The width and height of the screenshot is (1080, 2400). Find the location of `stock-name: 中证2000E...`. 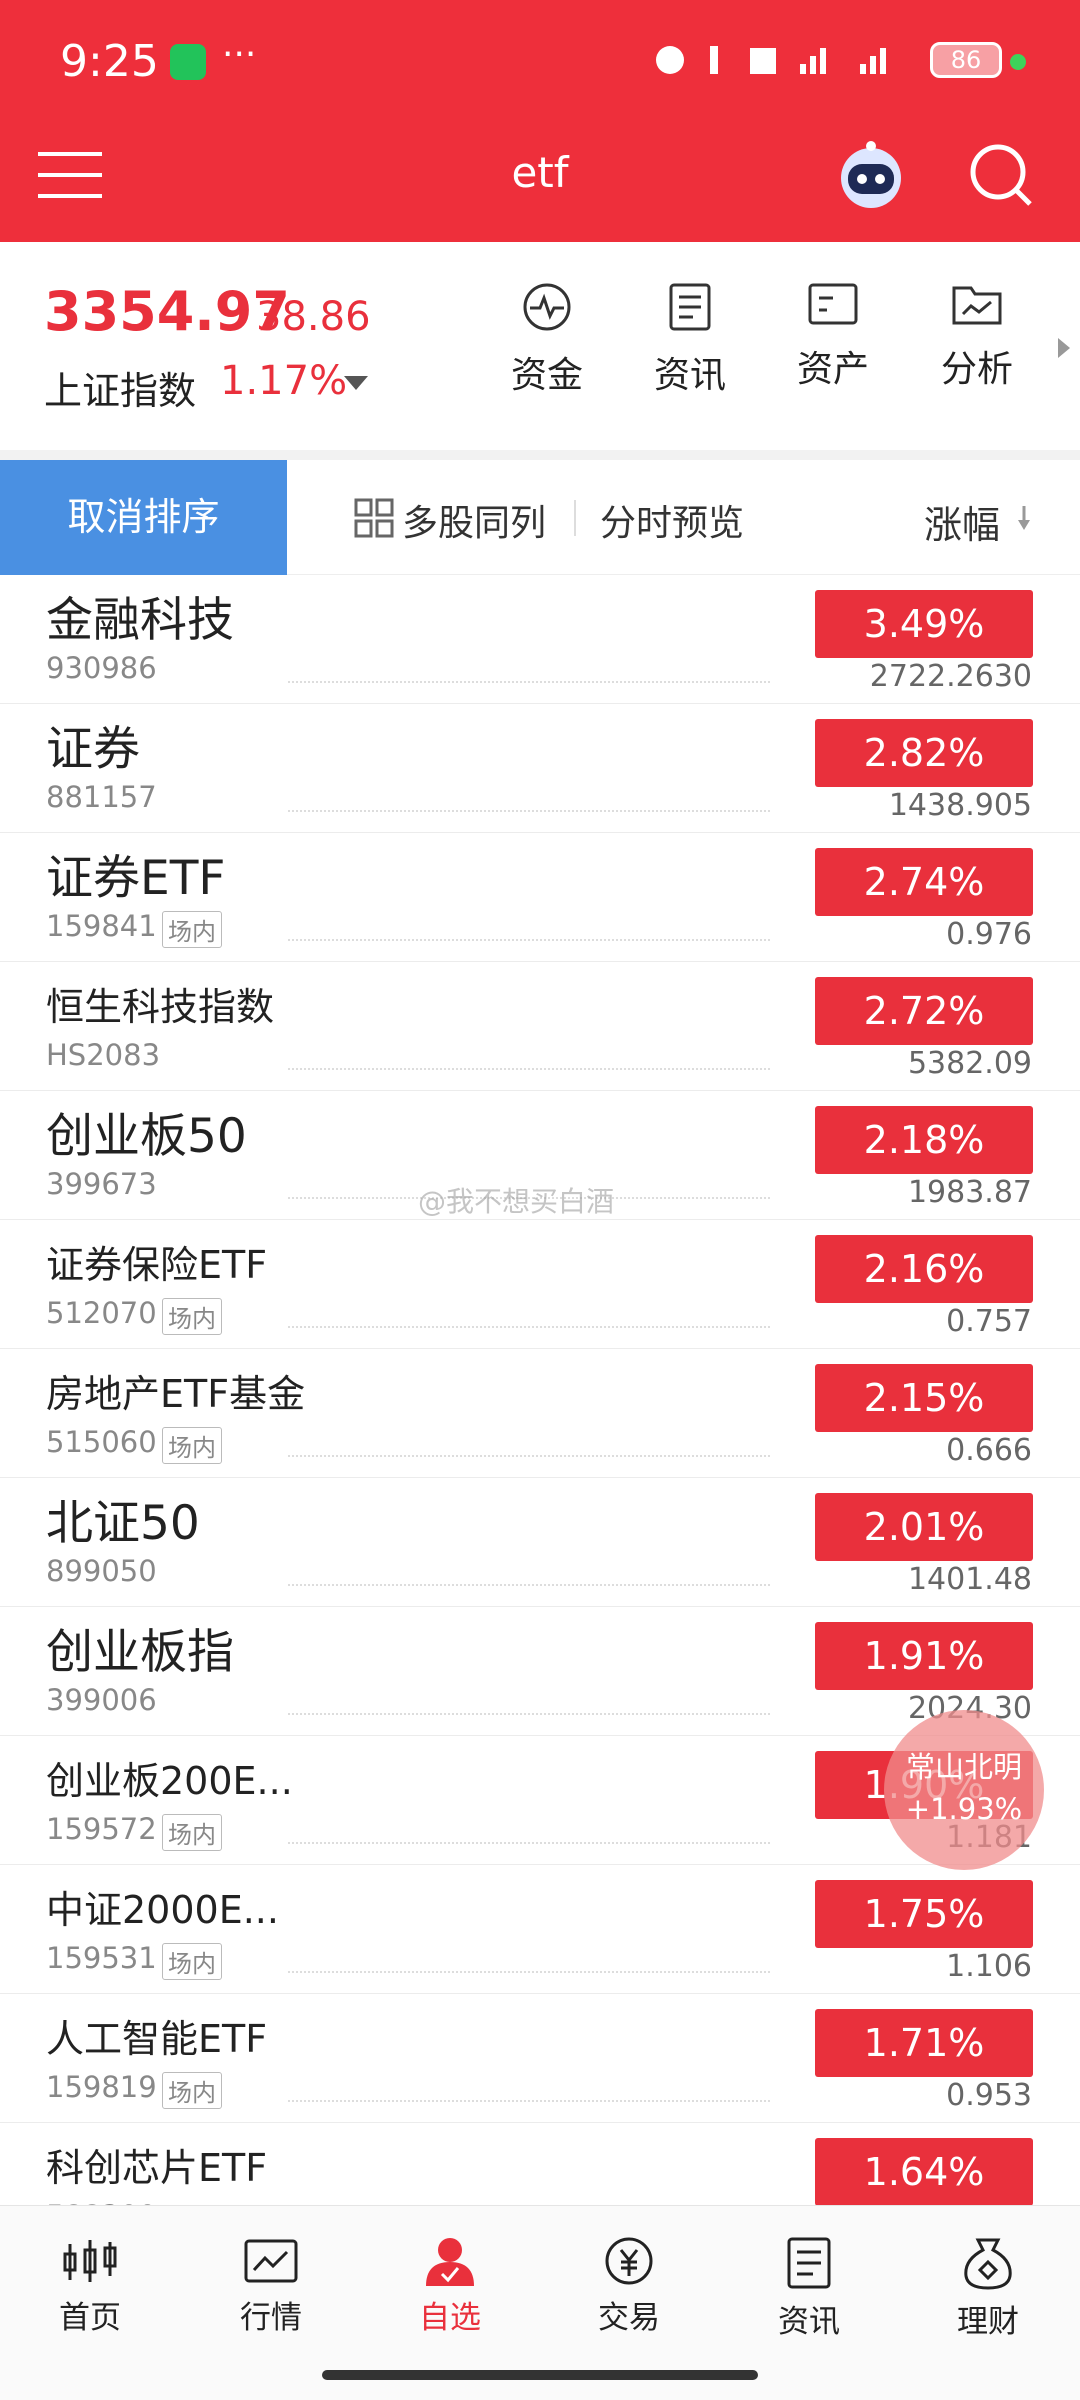

stock-name: 中证2000E... is located at coordinates (162, 1910).